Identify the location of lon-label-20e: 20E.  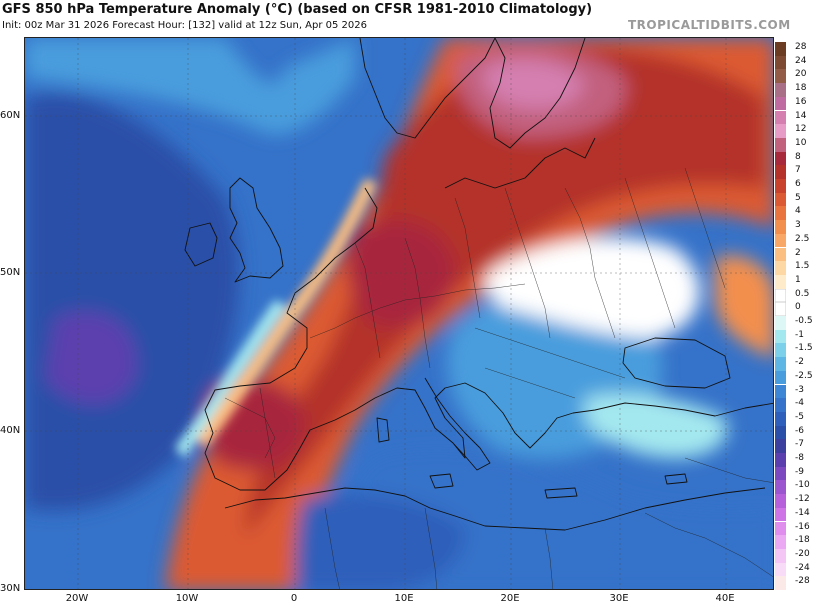
(510, 598).